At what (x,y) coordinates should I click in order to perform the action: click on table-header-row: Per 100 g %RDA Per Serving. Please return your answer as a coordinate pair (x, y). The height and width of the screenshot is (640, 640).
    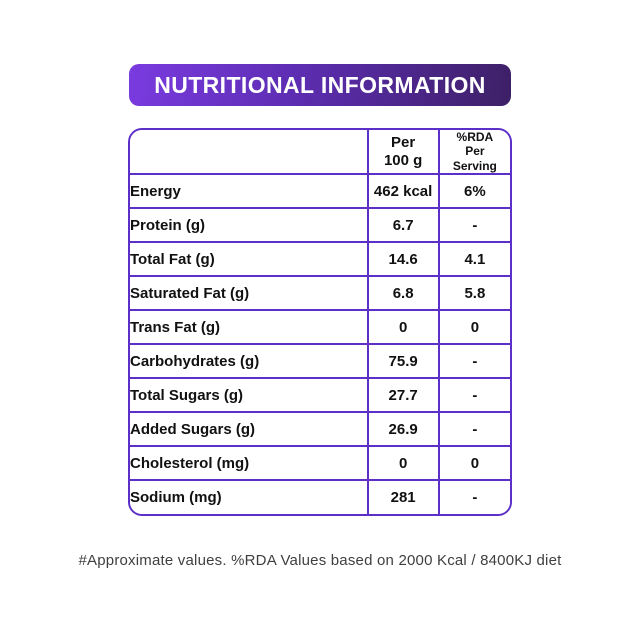
    Looking at the image, I should click on (320, 153).